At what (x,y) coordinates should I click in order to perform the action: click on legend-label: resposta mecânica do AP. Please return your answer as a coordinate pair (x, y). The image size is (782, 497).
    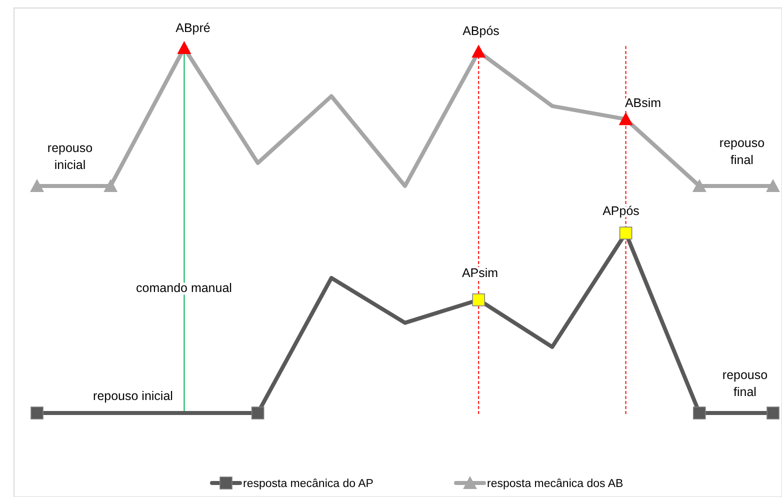
    Looking at the image, I should click on (308, 484).